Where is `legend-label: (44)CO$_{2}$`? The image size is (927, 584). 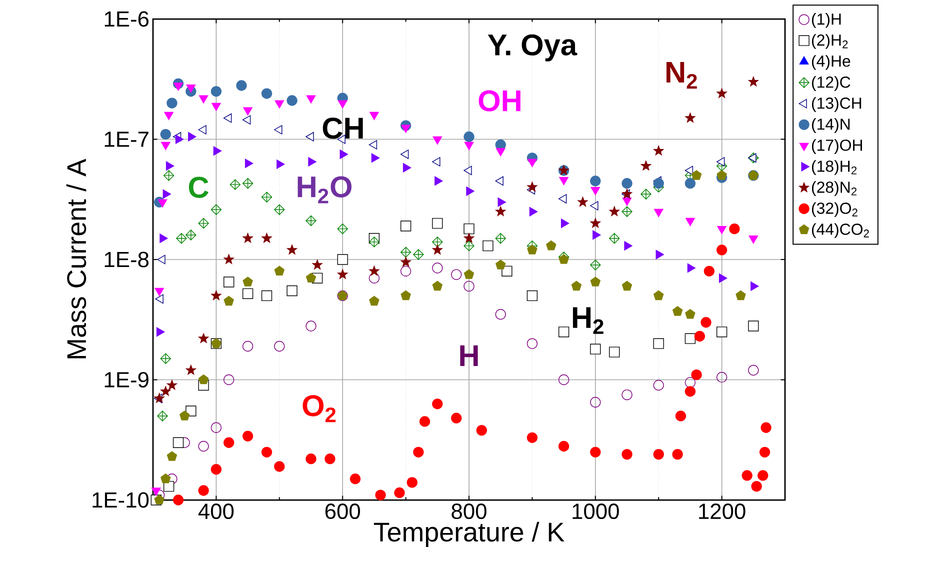 legend-label: (44)CO$_{2}$ is located at coordinates (840, 230).